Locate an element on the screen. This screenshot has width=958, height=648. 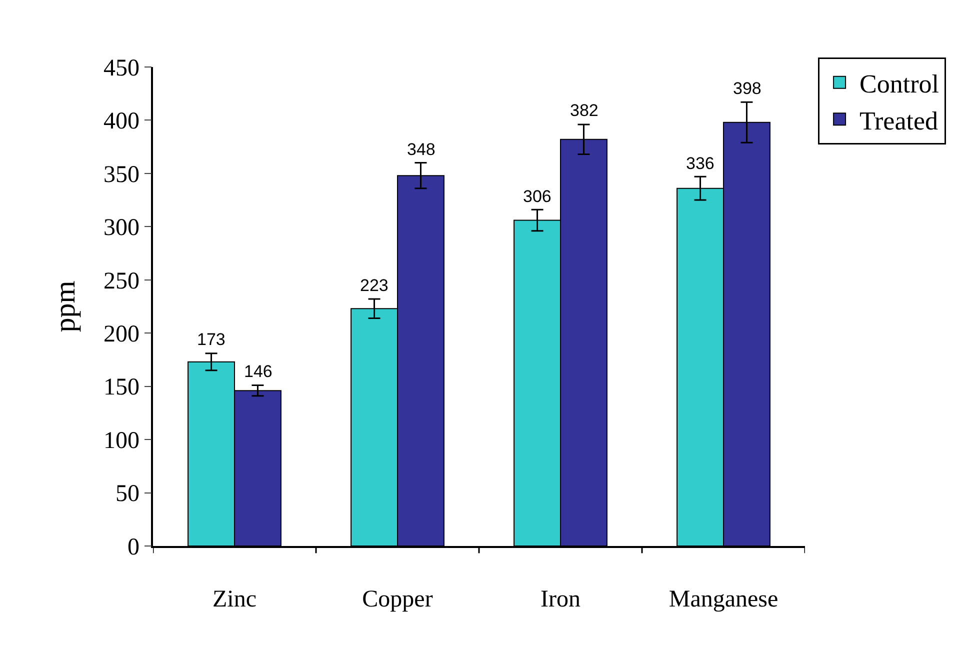
data-label: 398 is located at coordinates (747, 88).